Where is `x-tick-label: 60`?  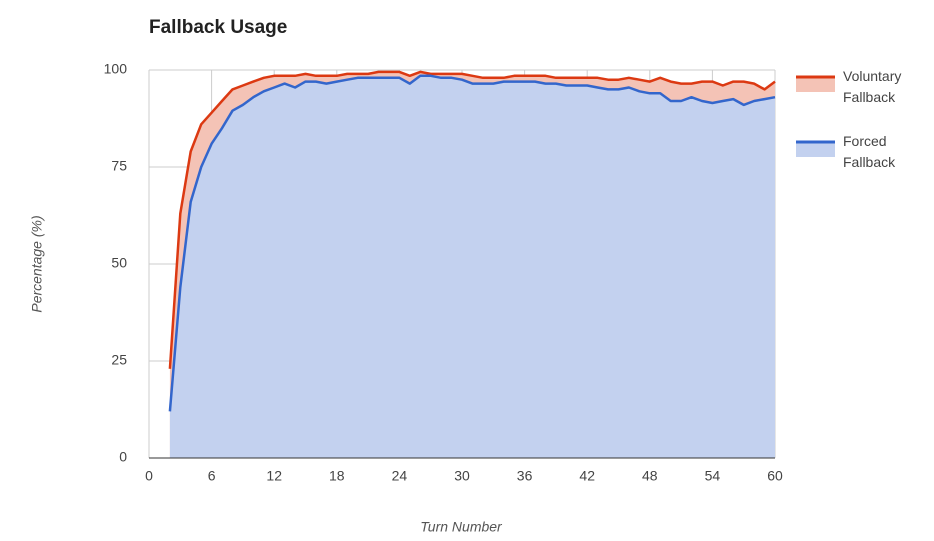
x-tick-label: 60 is located at coordinates (775, 476).